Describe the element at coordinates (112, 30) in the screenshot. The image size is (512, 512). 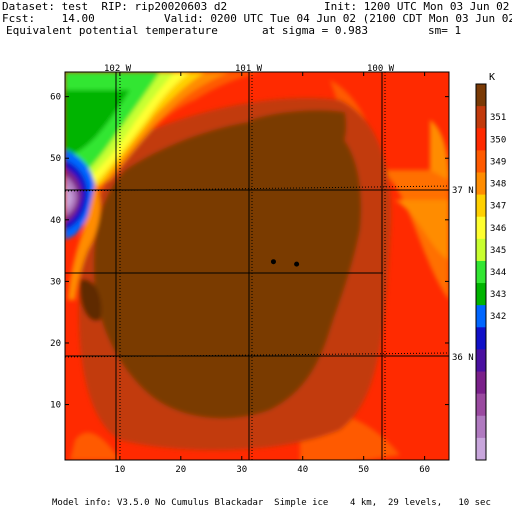
I see `field-title: Equivalent potential temperature` at that location.